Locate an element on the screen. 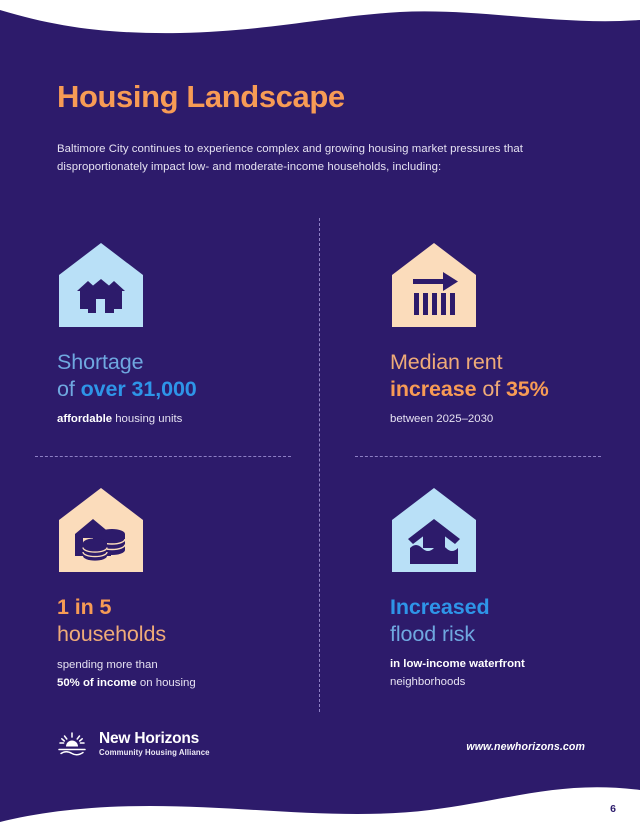 The height and width of the screenshot is (828, 640). house-duplex-icon is located at coordinates (101, 285).